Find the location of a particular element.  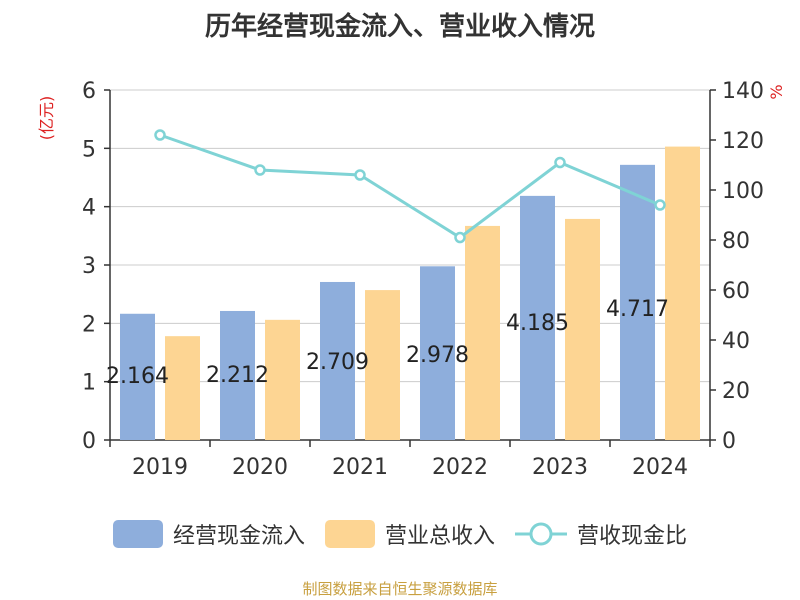

y-axis-label-right: % is located at coordinates (776, 91).